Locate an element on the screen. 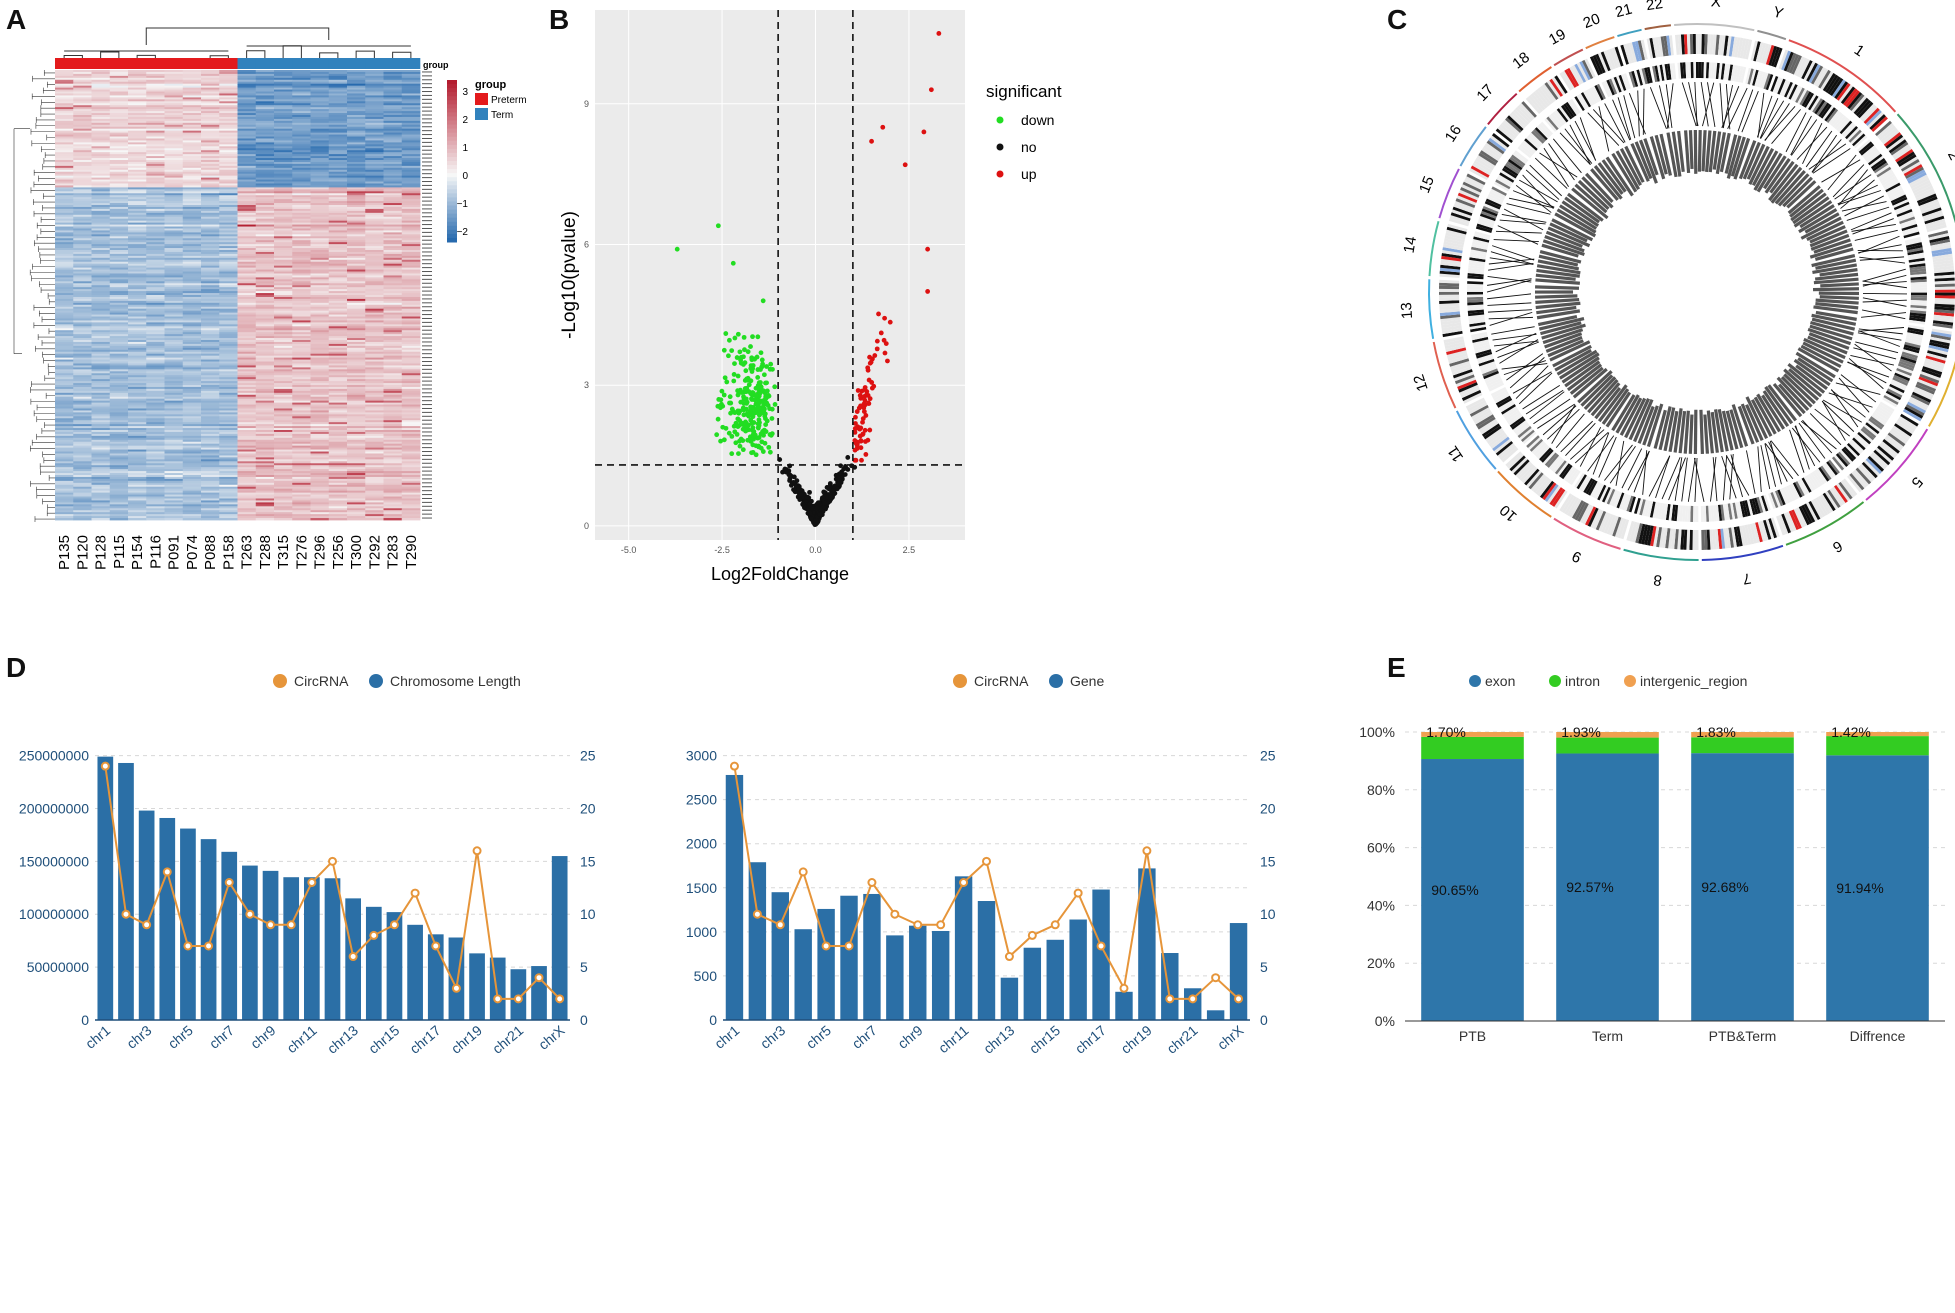  group-cell is located at coordinates (137, 63).